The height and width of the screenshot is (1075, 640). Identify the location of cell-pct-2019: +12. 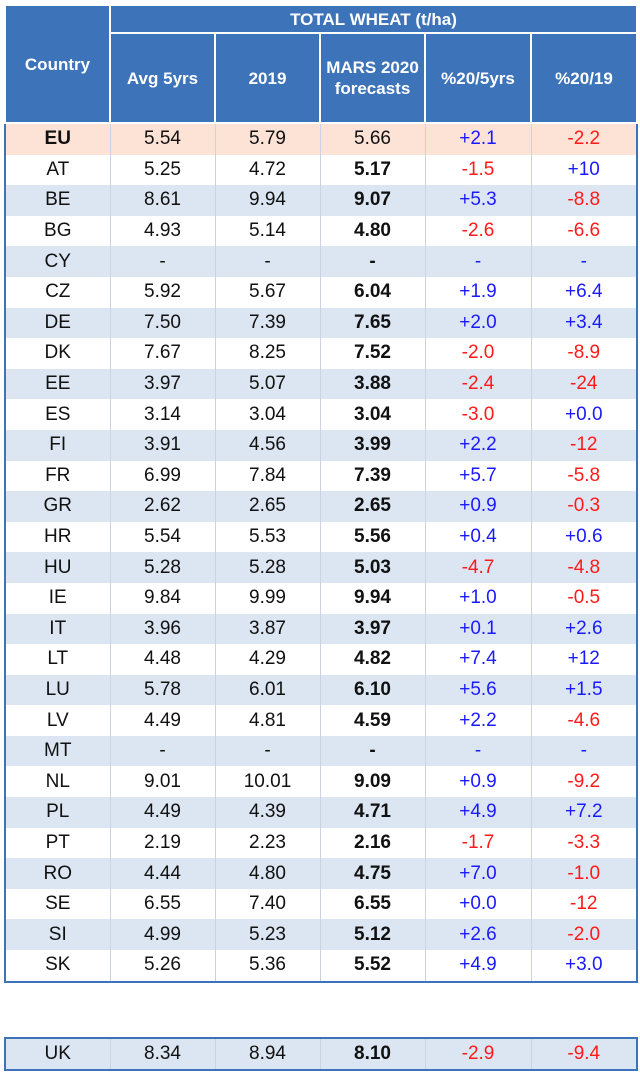
(584, 659).